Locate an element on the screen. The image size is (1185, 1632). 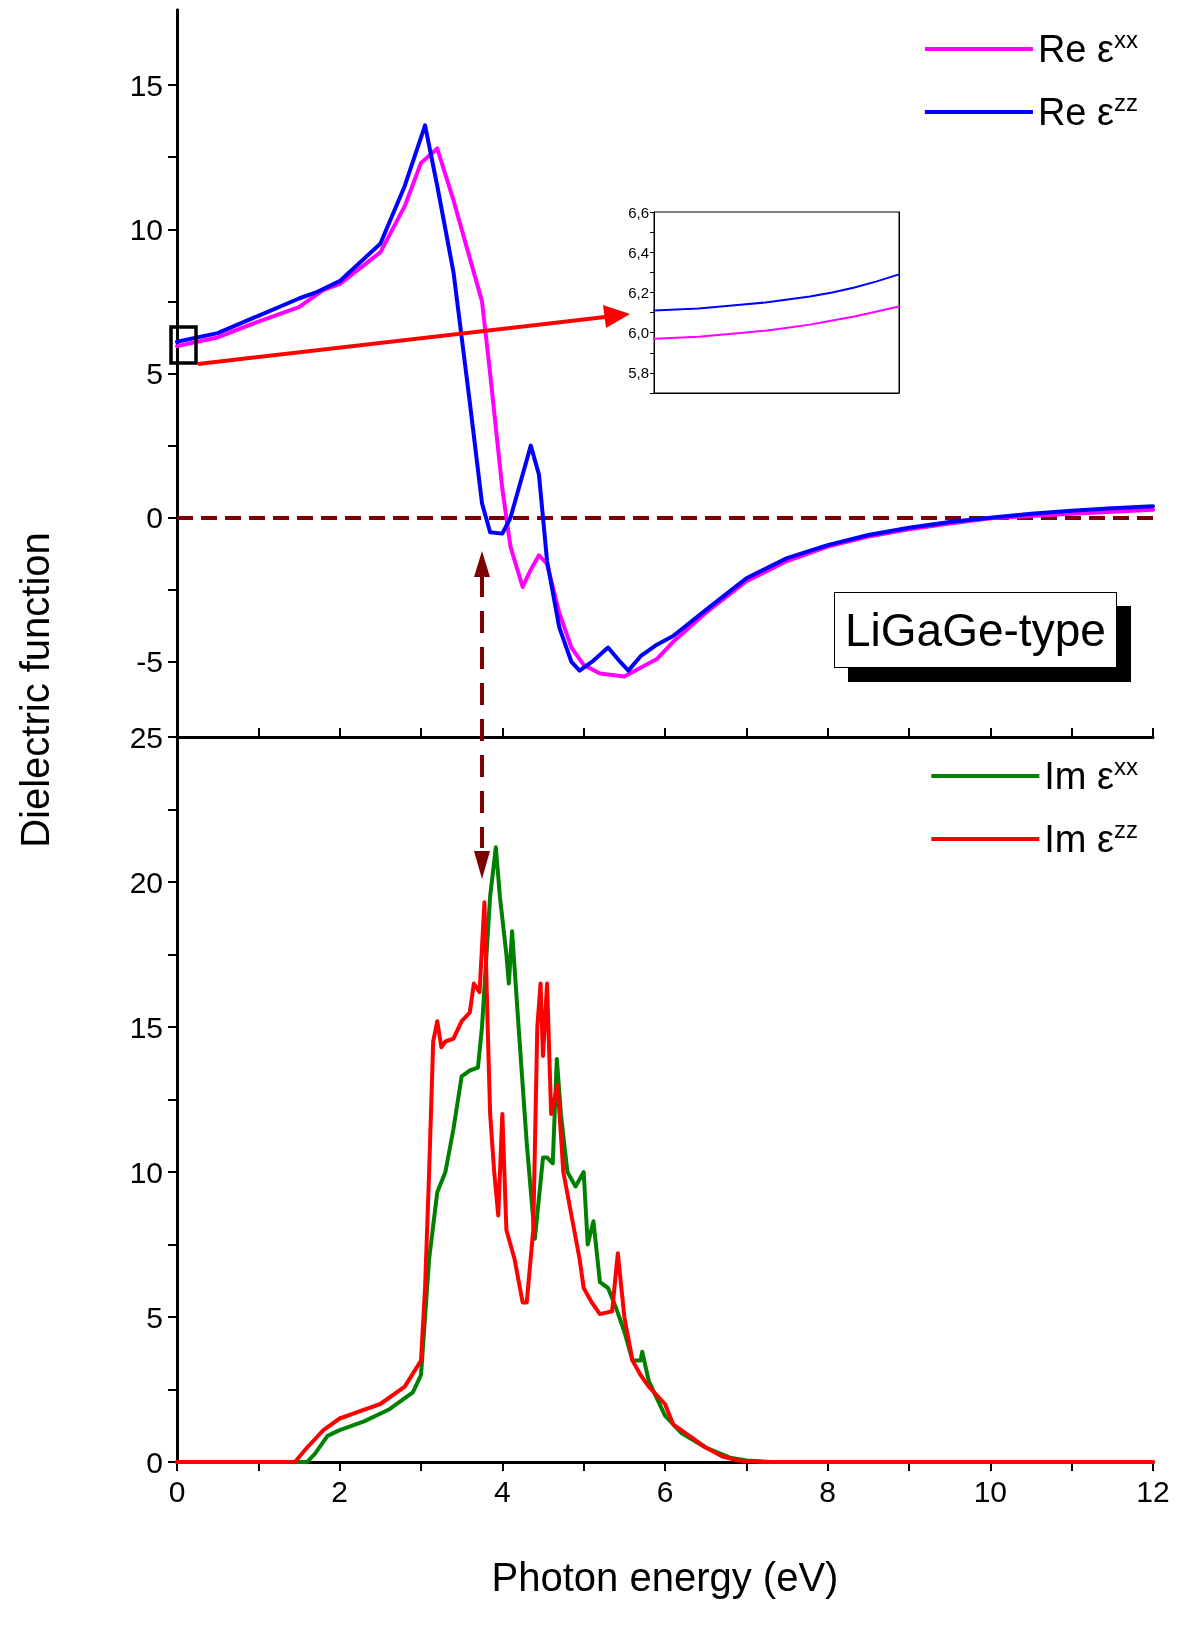
y-tick-label: 6,2 is located at coordinates (638, 292).